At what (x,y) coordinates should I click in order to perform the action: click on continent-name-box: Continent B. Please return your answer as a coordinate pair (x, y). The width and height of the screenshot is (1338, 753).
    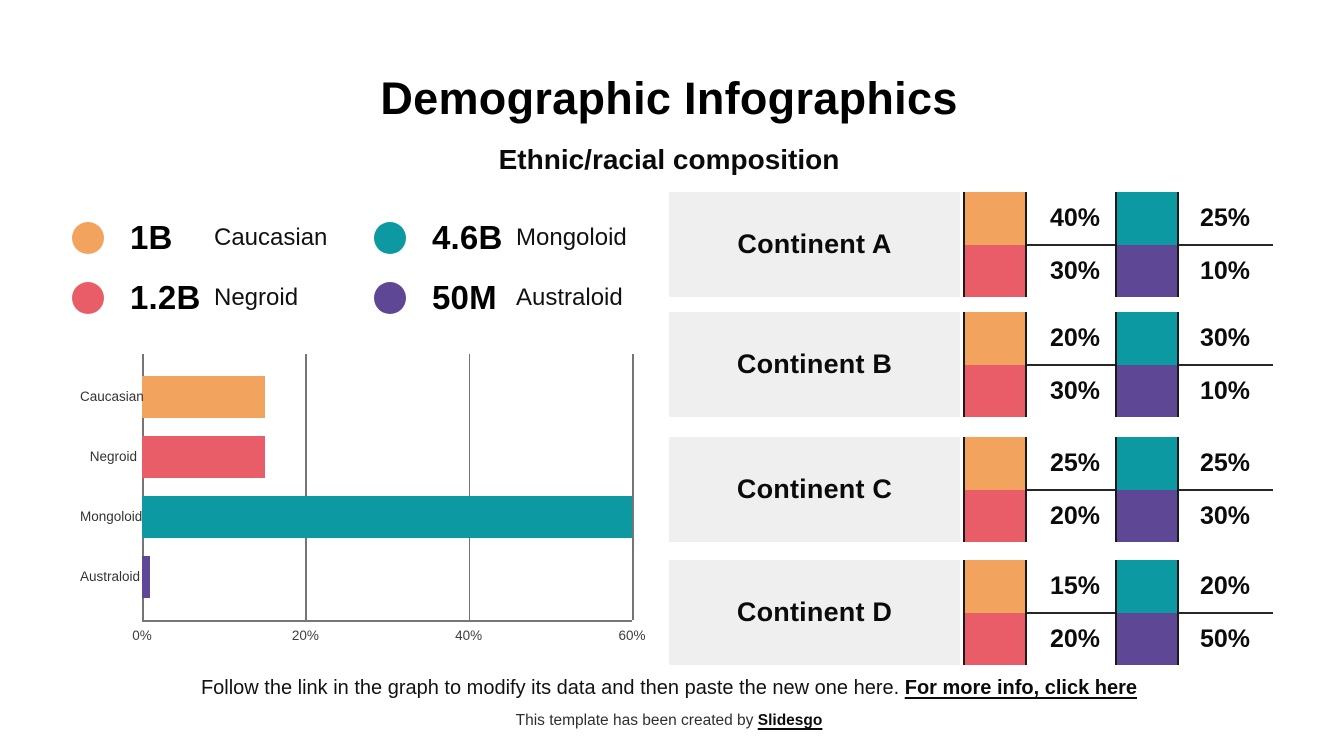
    Looking at the image, I should click on (814, 364).